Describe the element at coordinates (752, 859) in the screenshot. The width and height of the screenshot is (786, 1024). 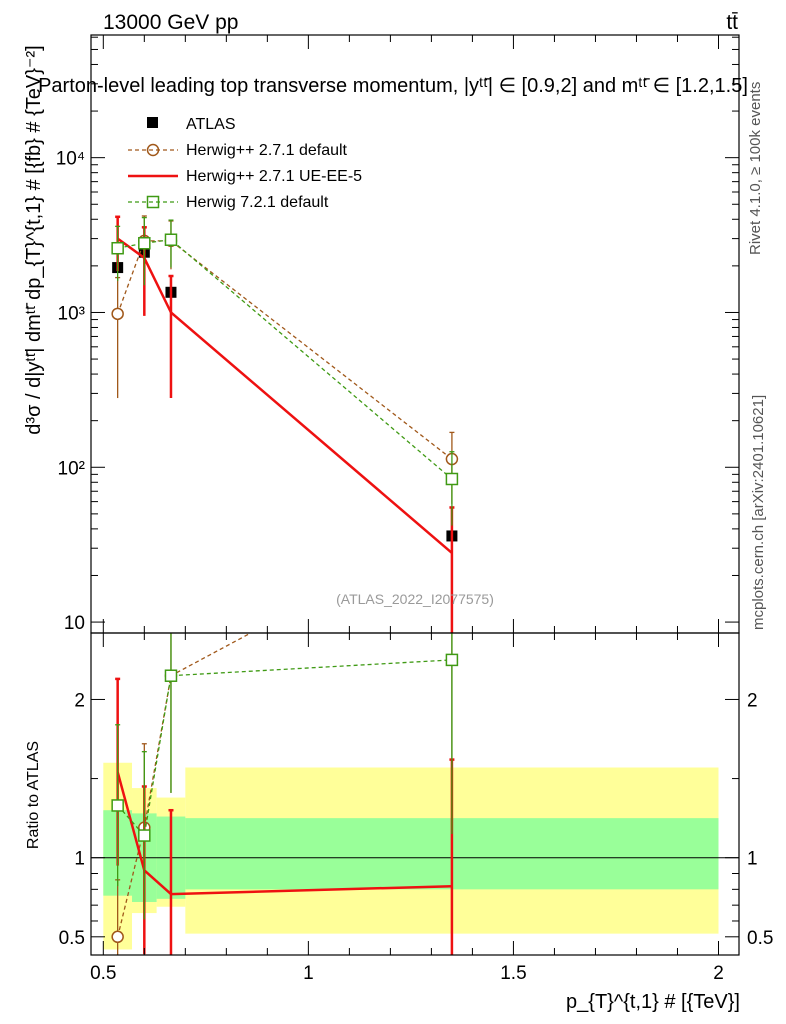
I see `ratio-y-tick-label-right: 1` at that location.